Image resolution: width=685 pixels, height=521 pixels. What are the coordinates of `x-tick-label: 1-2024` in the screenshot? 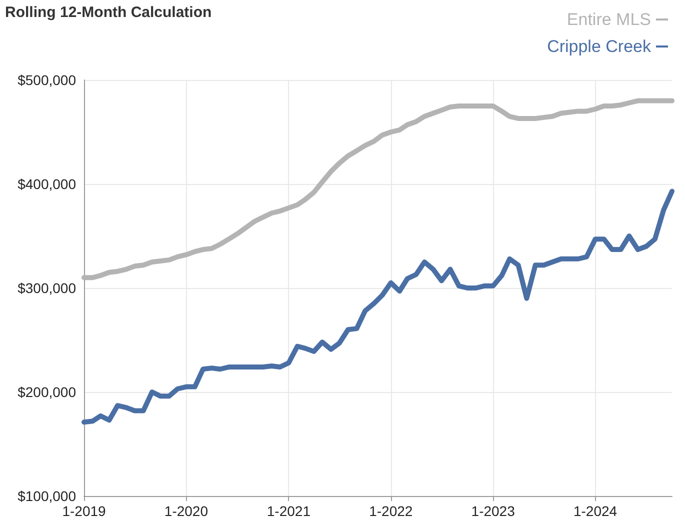 It's located at (595, 511).